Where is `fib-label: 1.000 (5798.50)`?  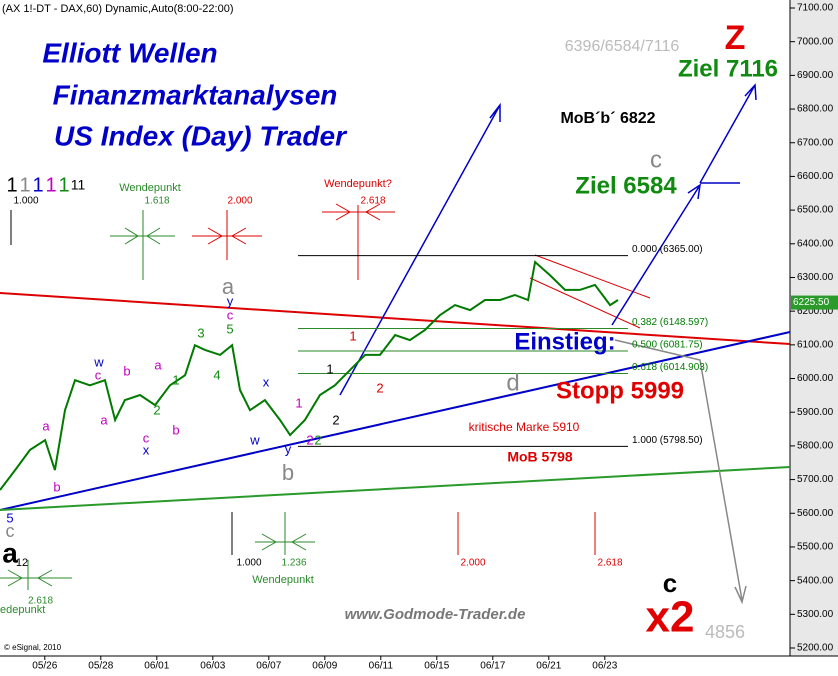
fib-label: 1.000 (5798.50) is located at coordinates (667, 440).